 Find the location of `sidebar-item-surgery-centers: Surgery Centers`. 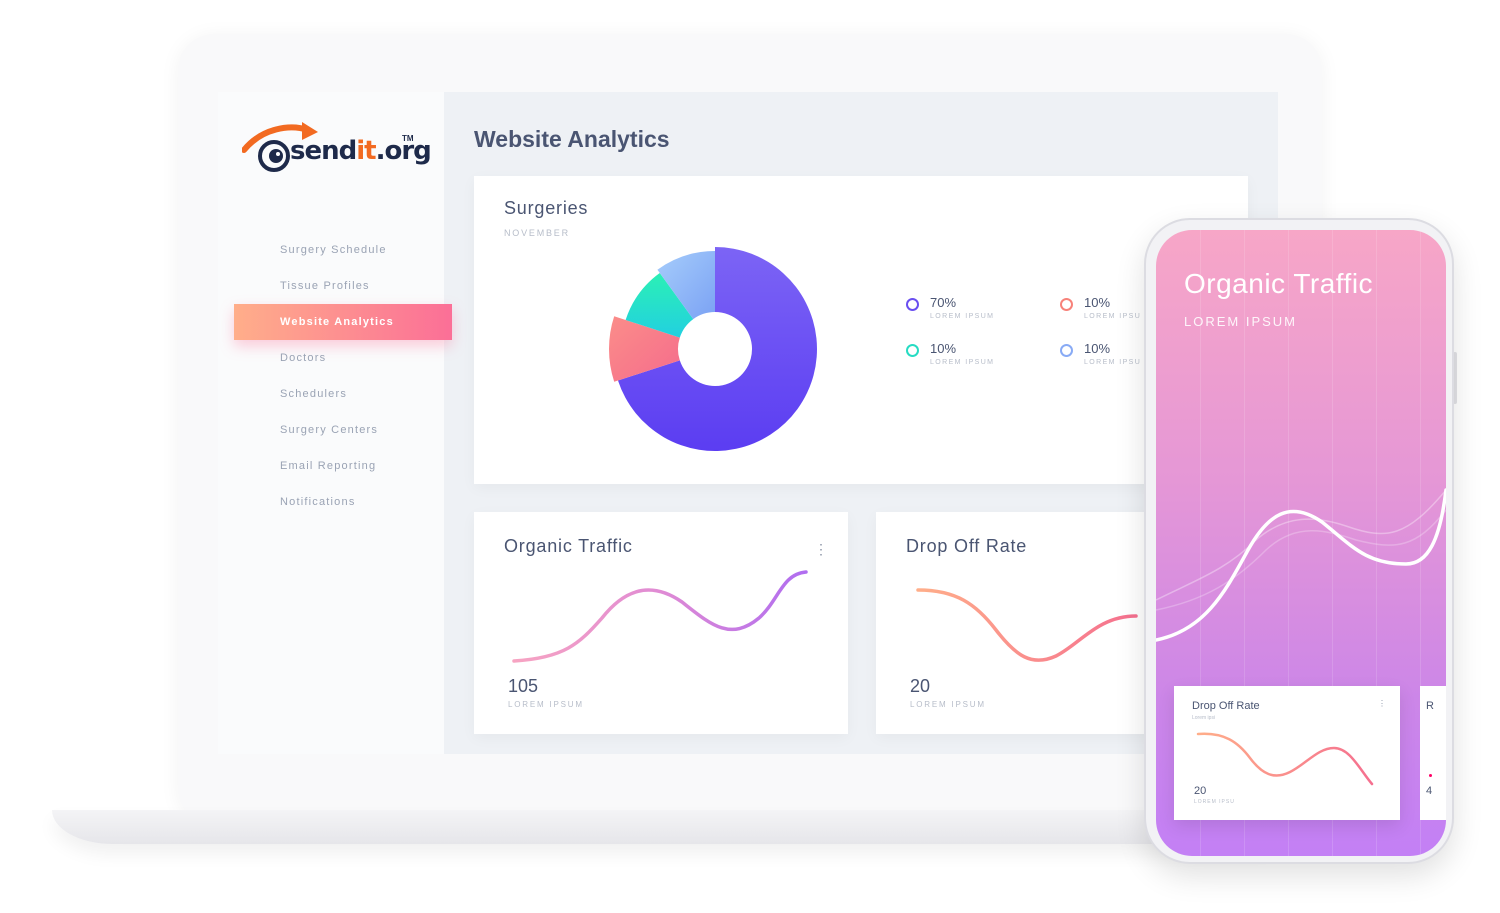

sidebar-item-surgery-centers: Surgery Centers is located at coordinates (329, 430).